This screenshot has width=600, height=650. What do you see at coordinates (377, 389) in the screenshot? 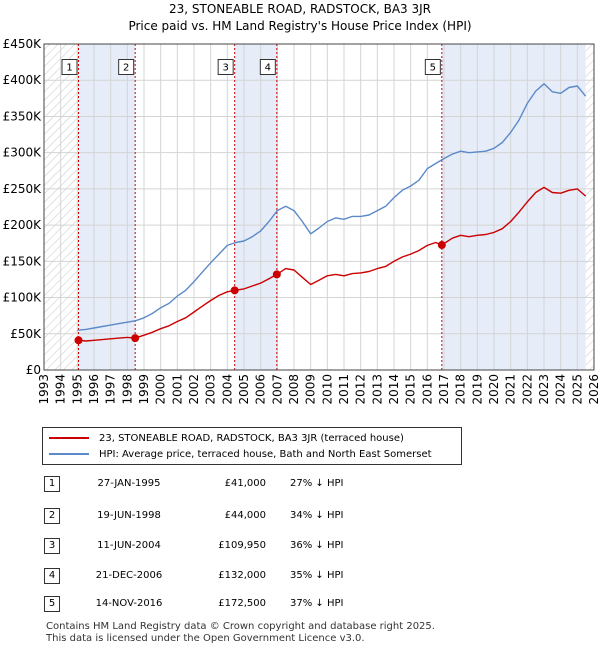
I see `x-tick-label: 2013` at bounding box center [377, 389].